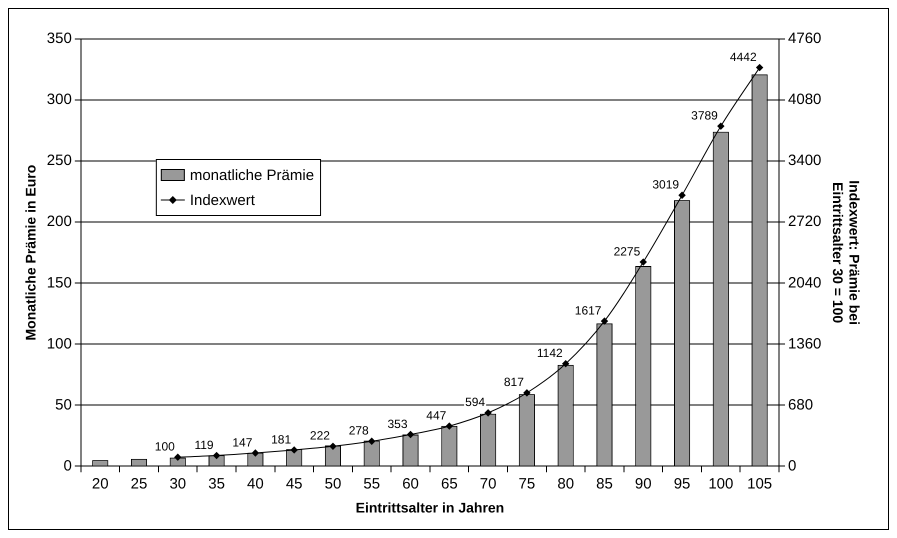 The width and height of the screenshot is (897, 538). What do you see at coordinates (30, 252) in the screenshot?
I see `y-axis-title: Monatliche Prämie in Euro` at bounding box center [30, 252].